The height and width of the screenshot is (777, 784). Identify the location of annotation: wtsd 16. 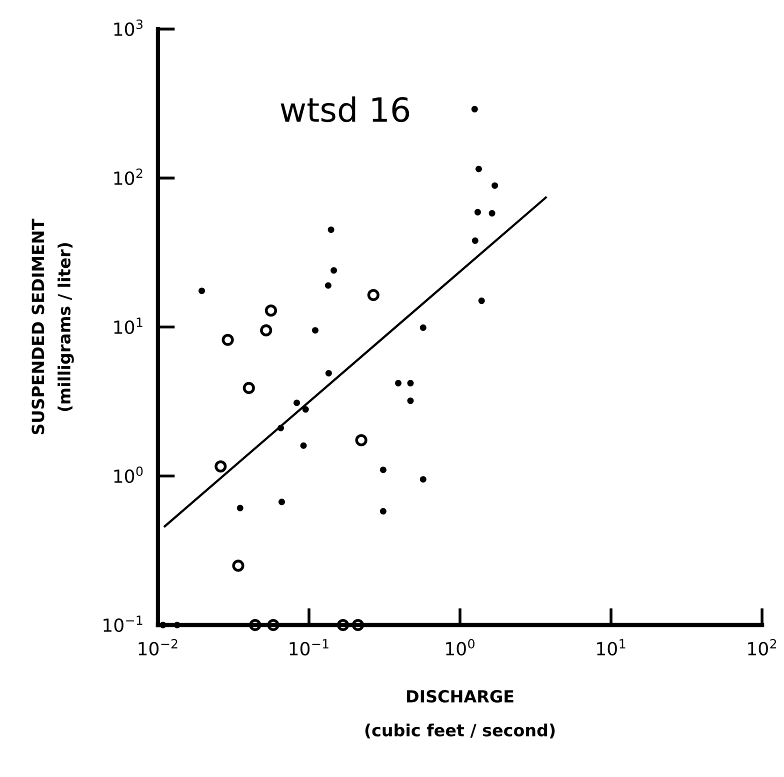
(345, 109).